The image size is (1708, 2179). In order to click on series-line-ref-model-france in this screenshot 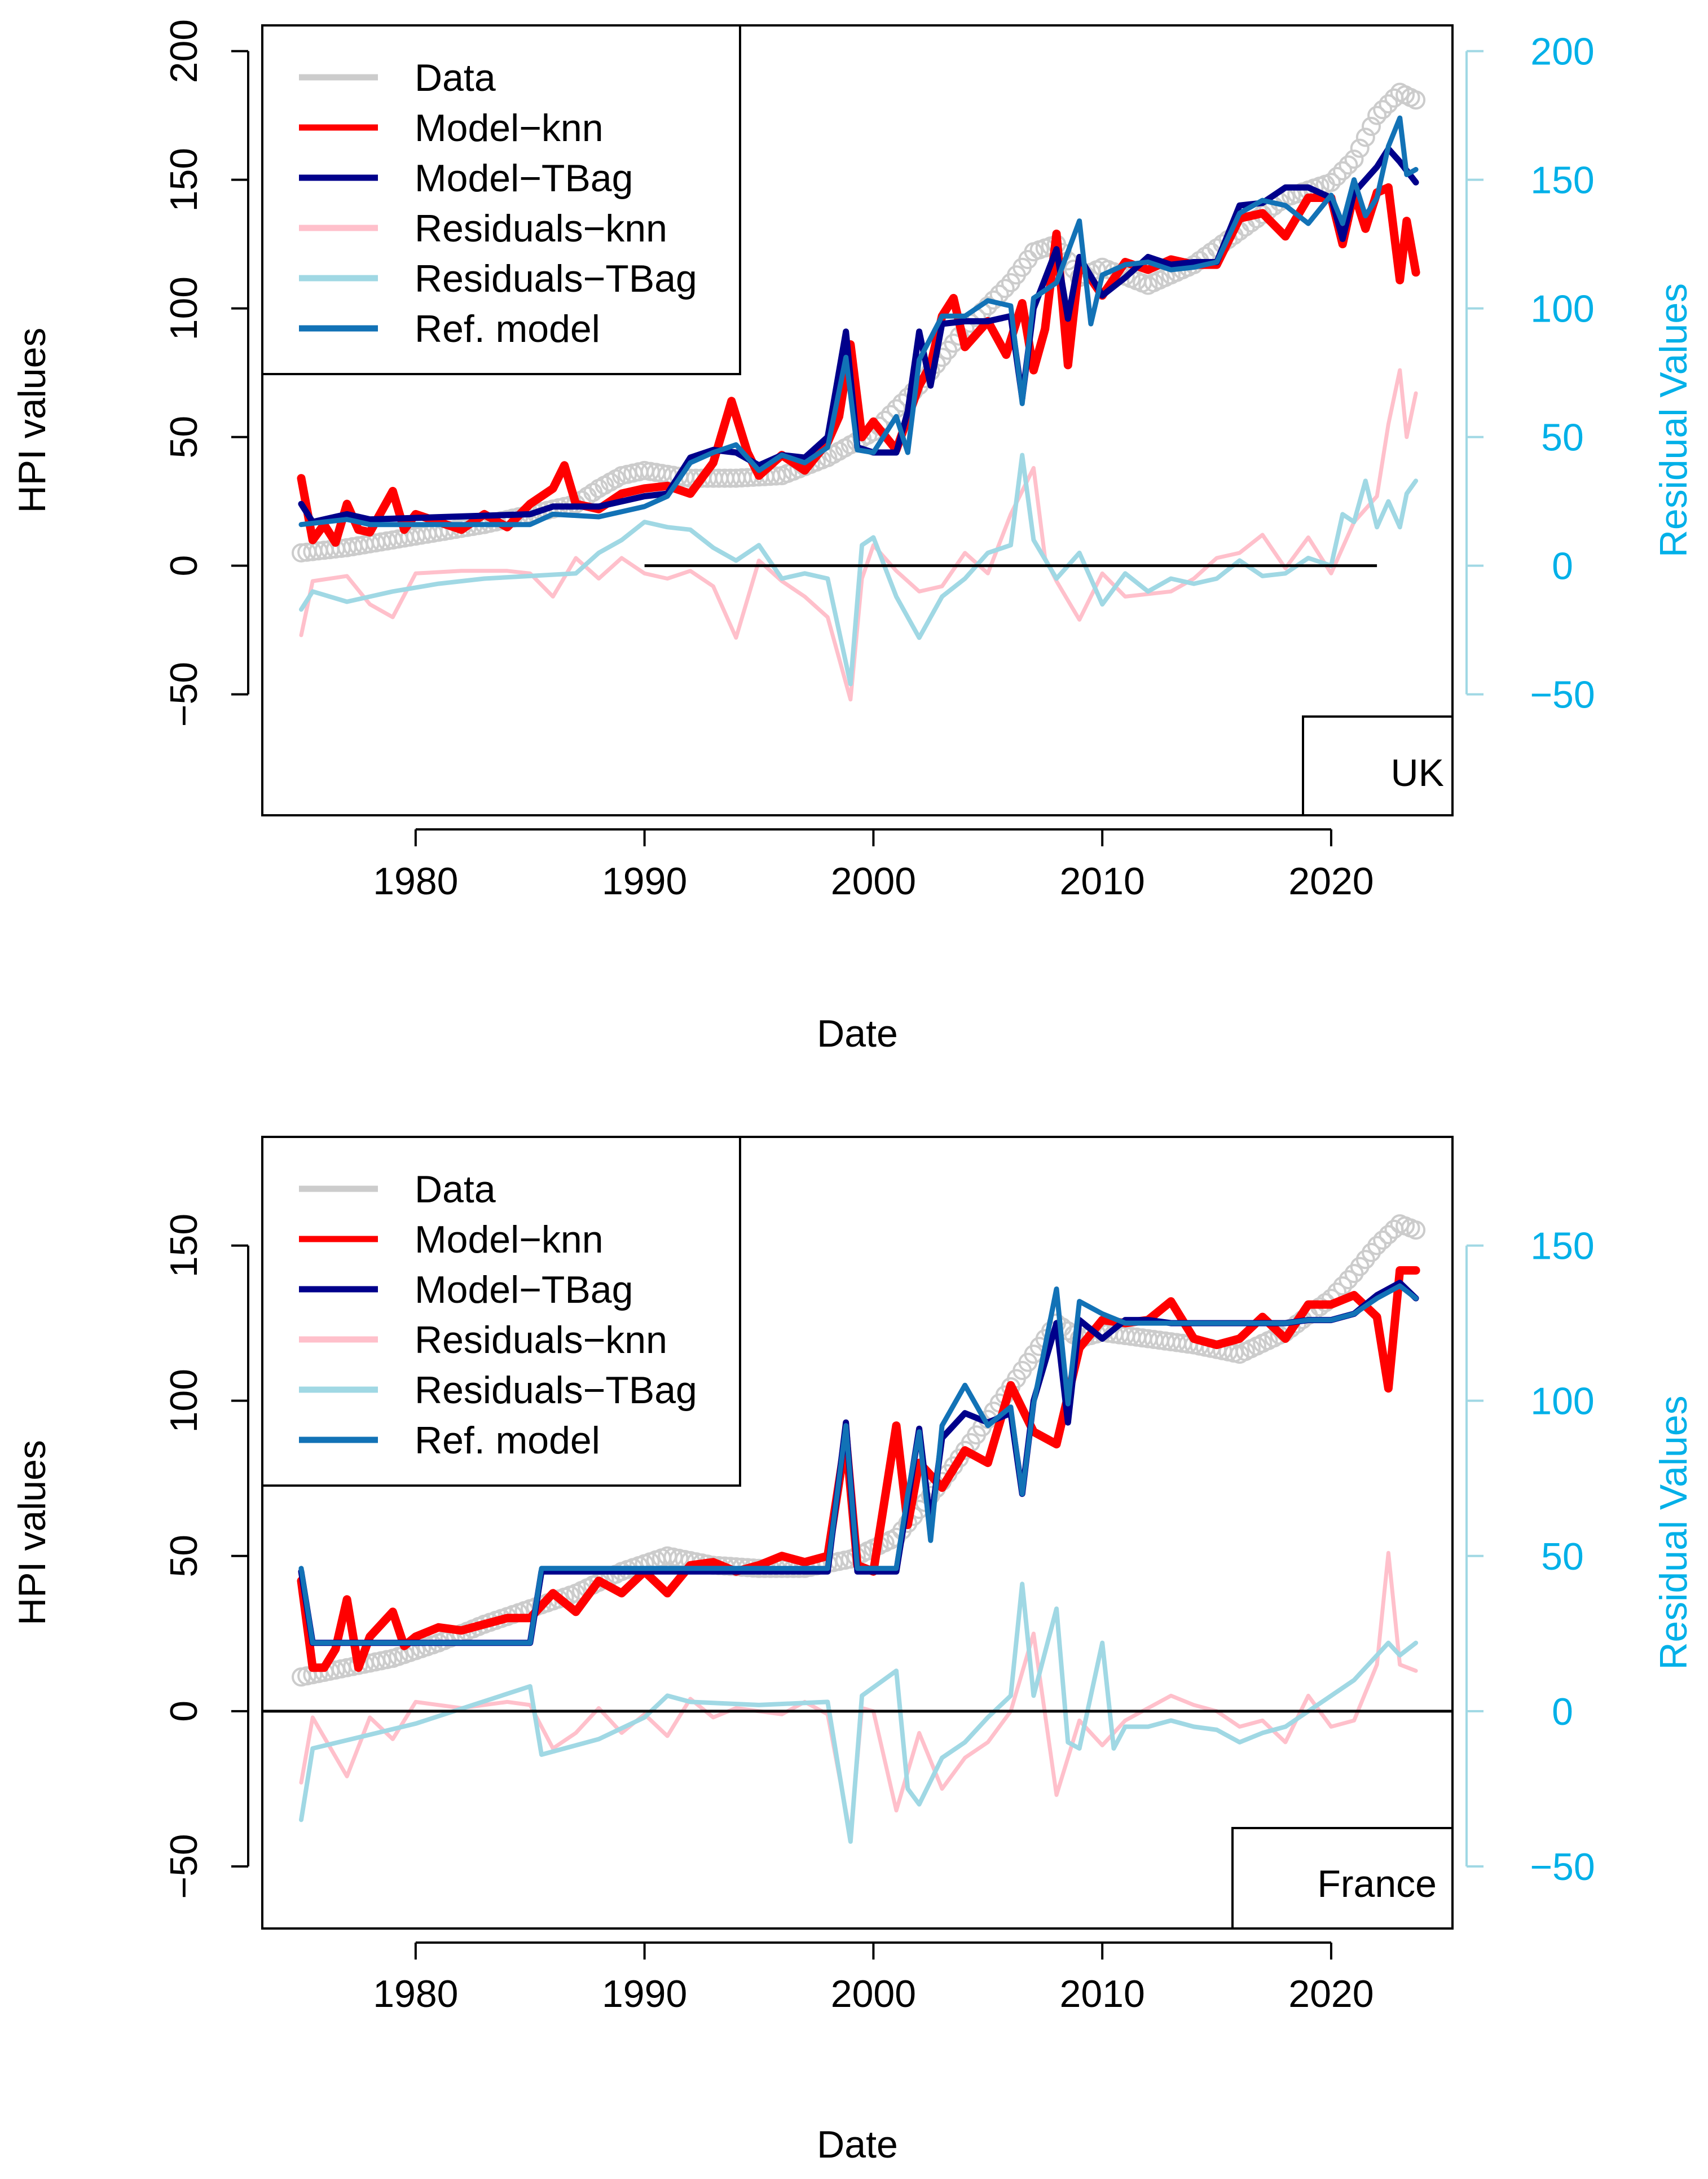, I will do `click(858, 1464)`.